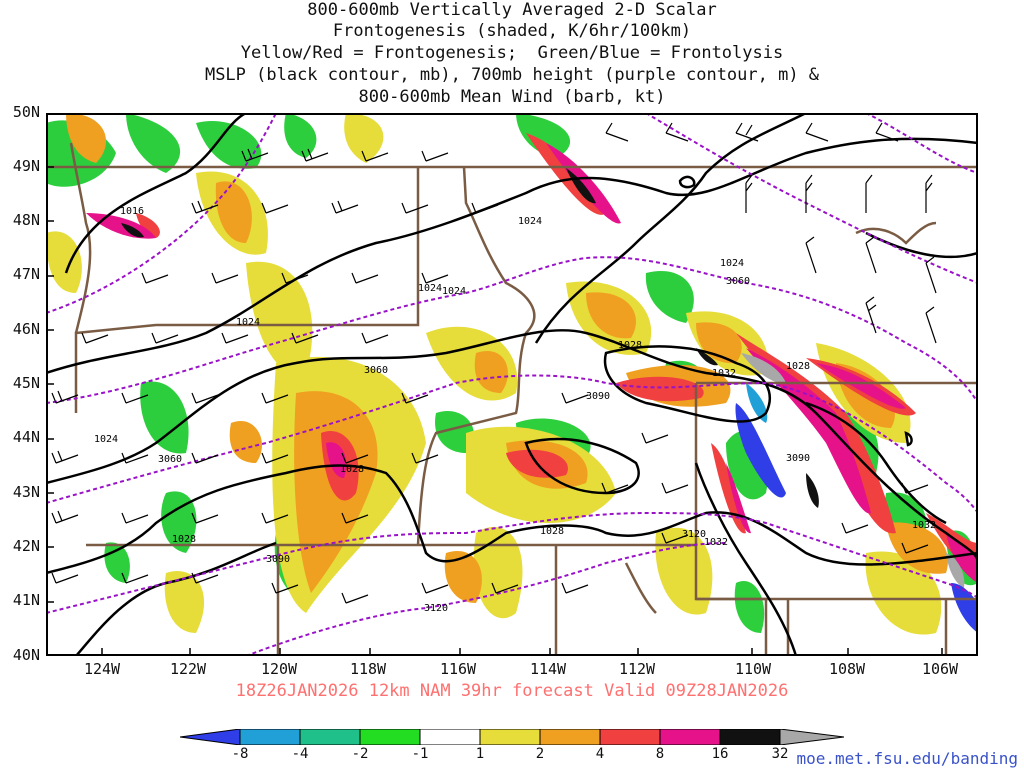 The image size is (1024, 768). What do you see at coordinates (26, 166) in the screenshot?
I see `lat-label-49n: 49N` at bounding box center [26, 166].